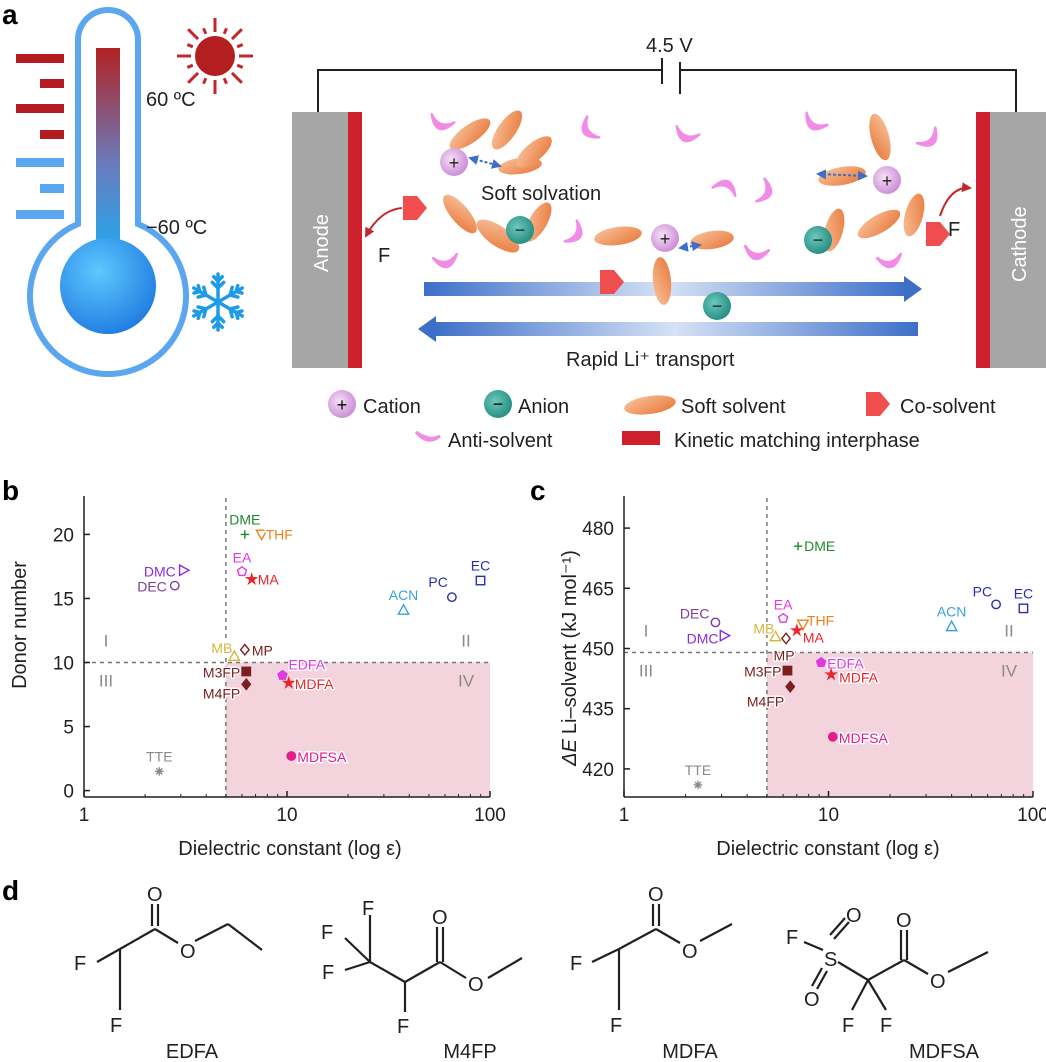 The image size is (1046, 1062). Describe the element at coordinates (454, 162) in the screenshot. I see `cation` at that location.